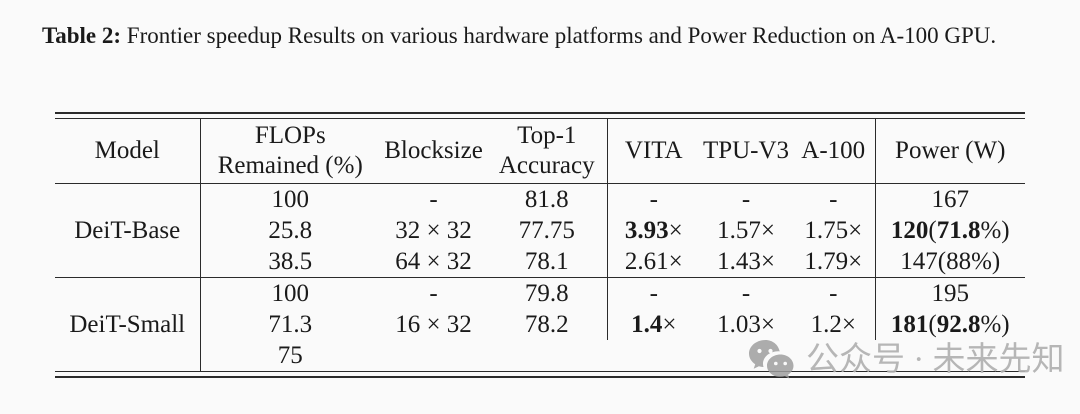 Image resolution: width=1080 pixels, height=414 pixels. Describe the element at coordinates (290, 165) in the screenshot. I see `flops-header-line2: Remained (%)` at that location.